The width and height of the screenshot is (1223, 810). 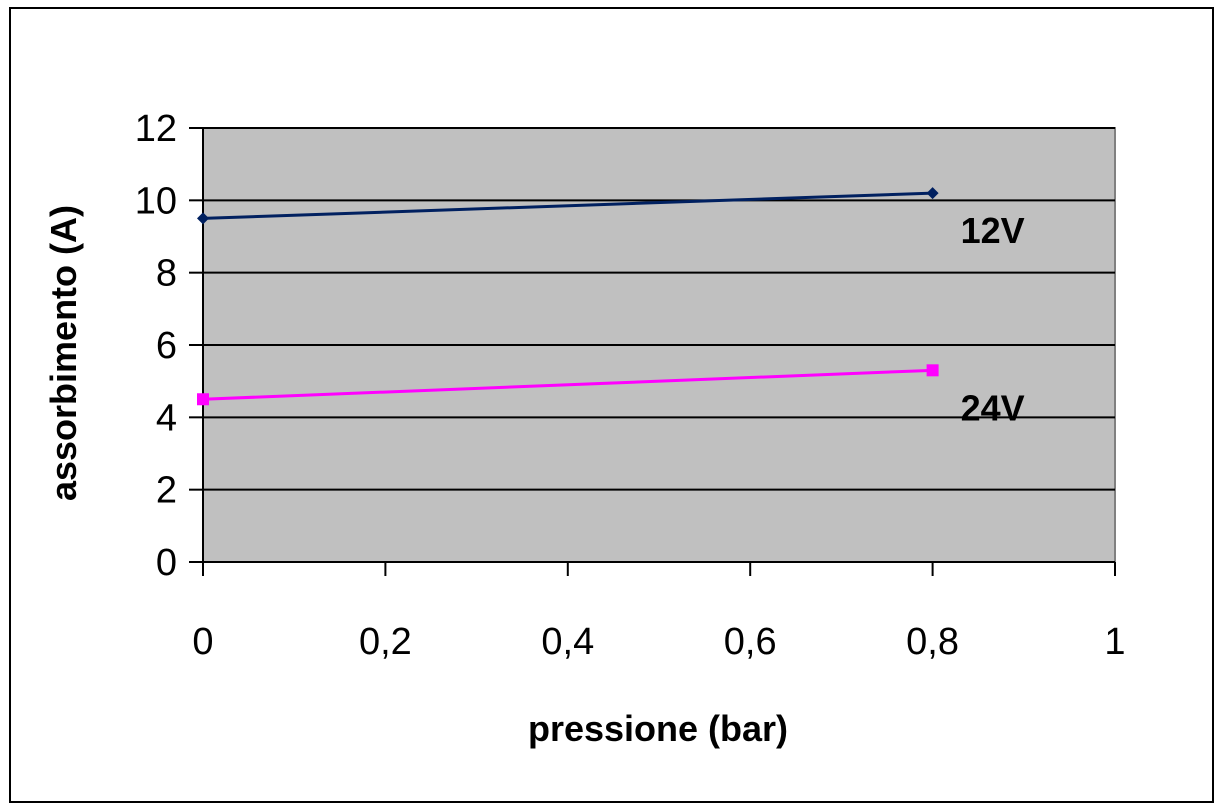 What do you see at coordinates (932, 642) in the screenshot?
I see `x-tick-label: 0,8` at bounding box center [932, 642].